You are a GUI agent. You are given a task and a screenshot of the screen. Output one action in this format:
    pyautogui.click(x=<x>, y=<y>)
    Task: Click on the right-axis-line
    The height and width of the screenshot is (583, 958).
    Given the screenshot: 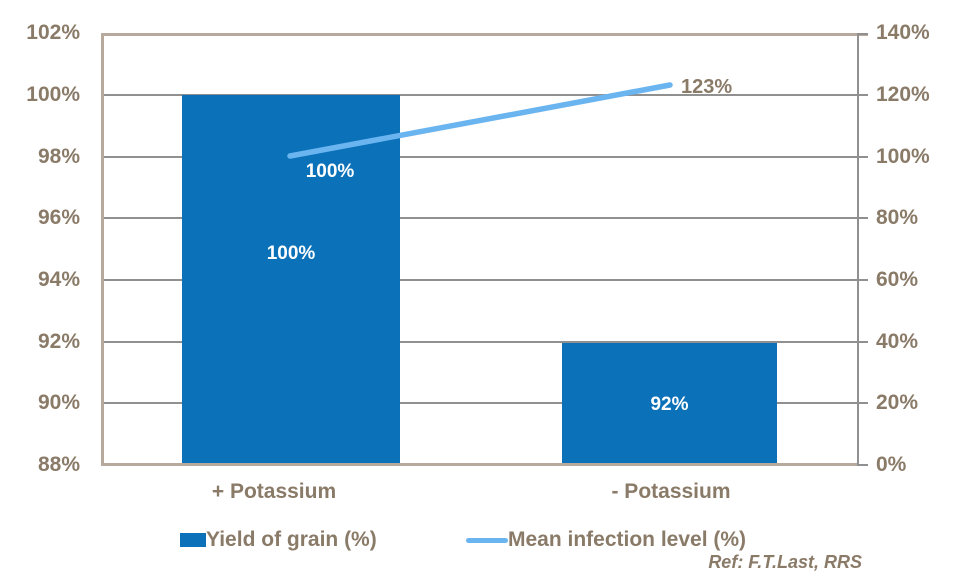 What is the action you would take?
    pyautogui.click(x=858, y=249)
    